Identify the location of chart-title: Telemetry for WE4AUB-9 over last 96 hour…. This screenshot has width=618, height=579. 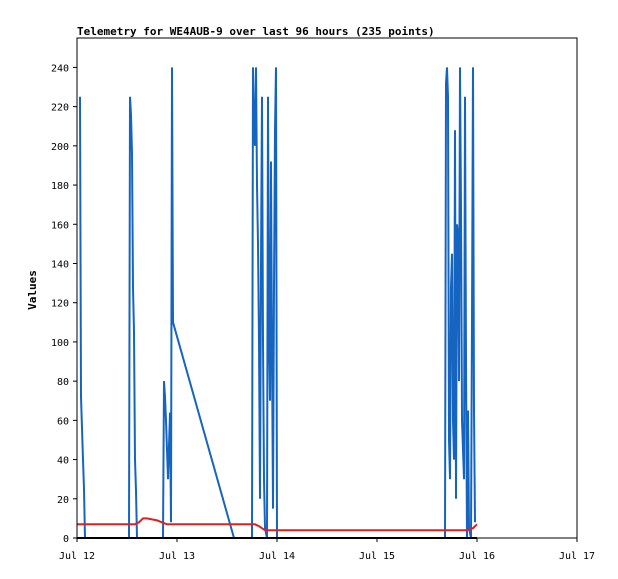
(256, 31).